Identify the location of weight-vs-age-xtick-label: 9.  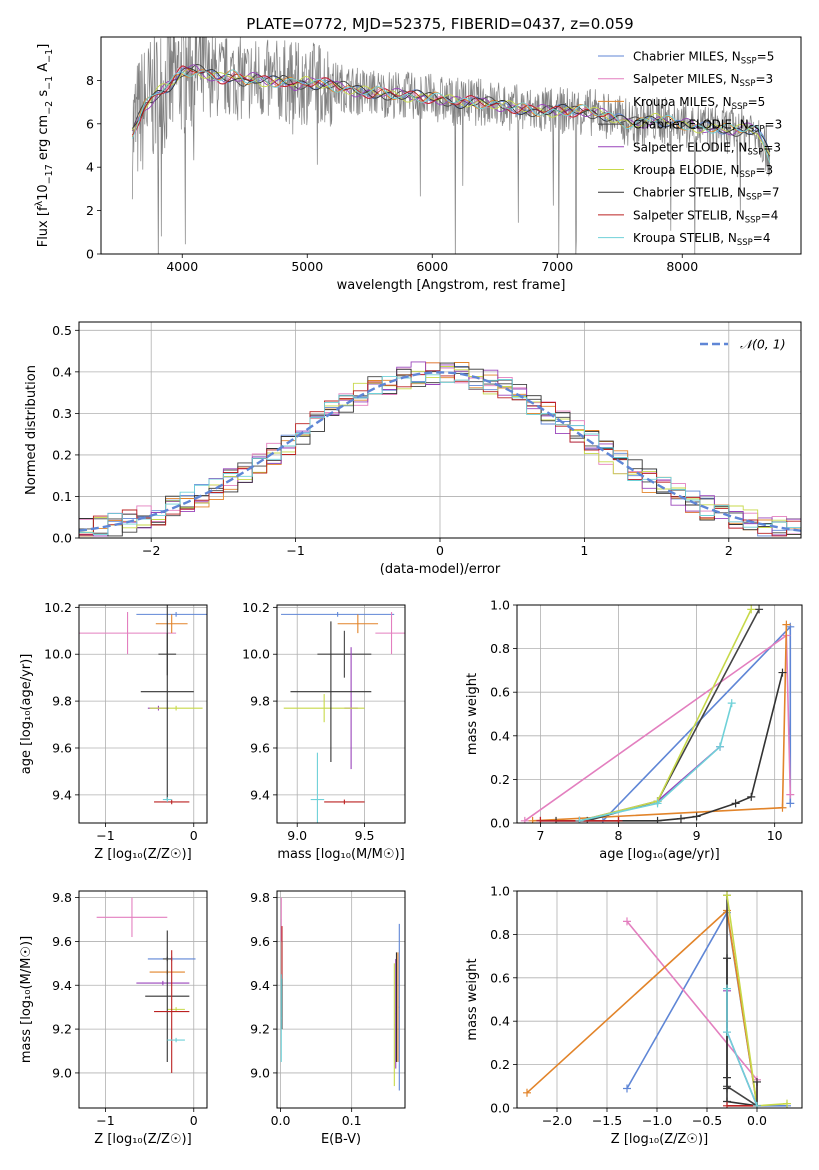
(697, 835).